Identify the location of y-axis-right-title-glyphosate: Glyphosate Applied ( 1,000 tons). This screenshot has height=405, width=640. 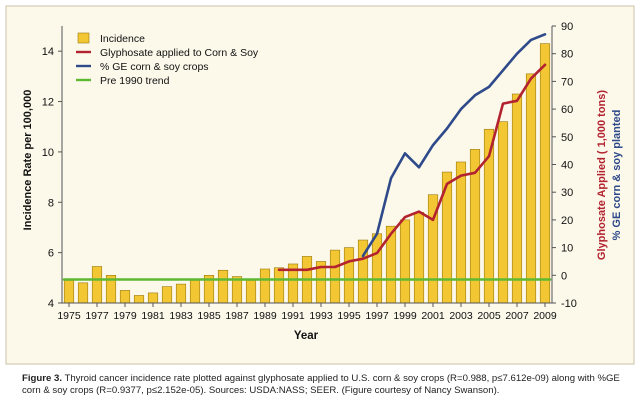
(602, 175).